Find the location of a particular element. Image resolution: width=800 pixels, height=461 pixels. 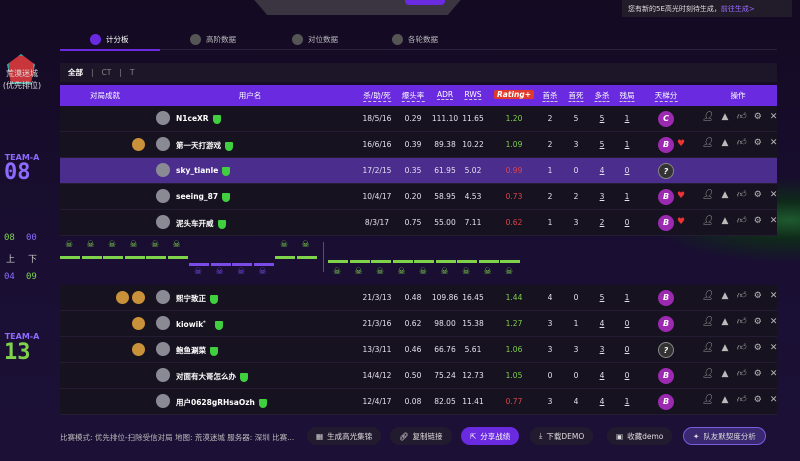

col-rating: Rating+ is located at coordinates (514, 94).